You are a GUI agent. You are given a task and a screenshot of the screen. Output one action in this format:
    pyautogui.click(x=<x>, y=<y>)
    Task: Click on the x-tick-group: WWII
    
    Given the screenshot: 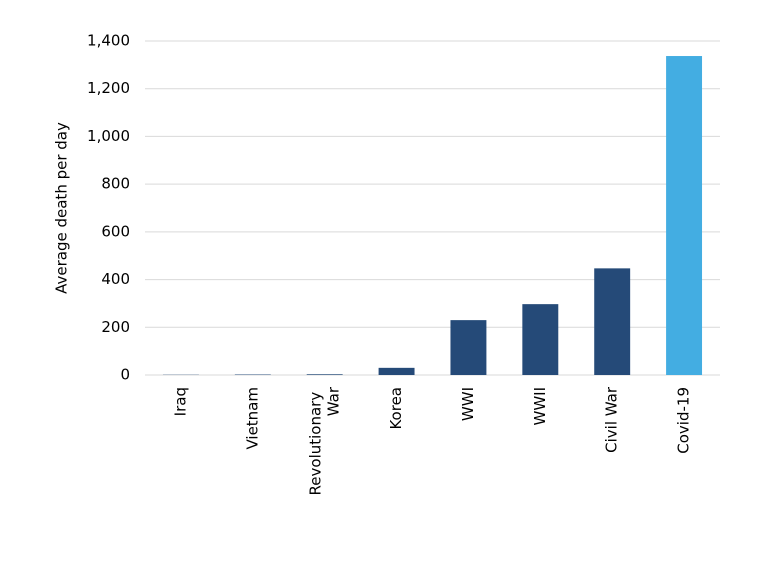 What is the action you would take?
    pyautogui.click(x=540, y=406)
    